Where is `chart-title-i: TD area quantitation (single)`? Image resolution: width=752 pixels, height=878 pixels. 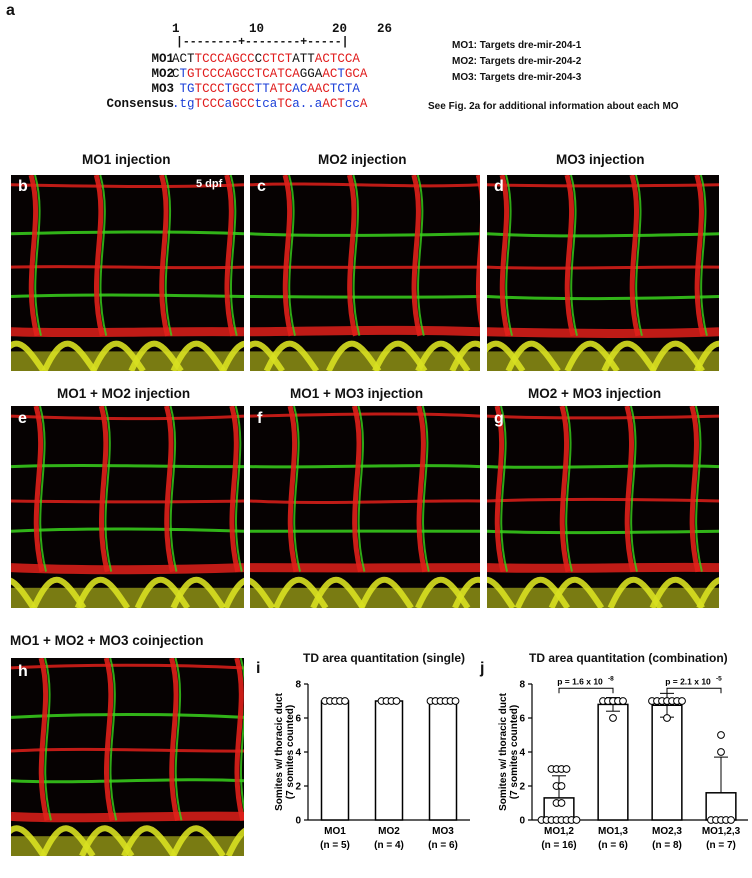 chart-title-i: TD area quantitation (single) is located at coordinates (384, 658).